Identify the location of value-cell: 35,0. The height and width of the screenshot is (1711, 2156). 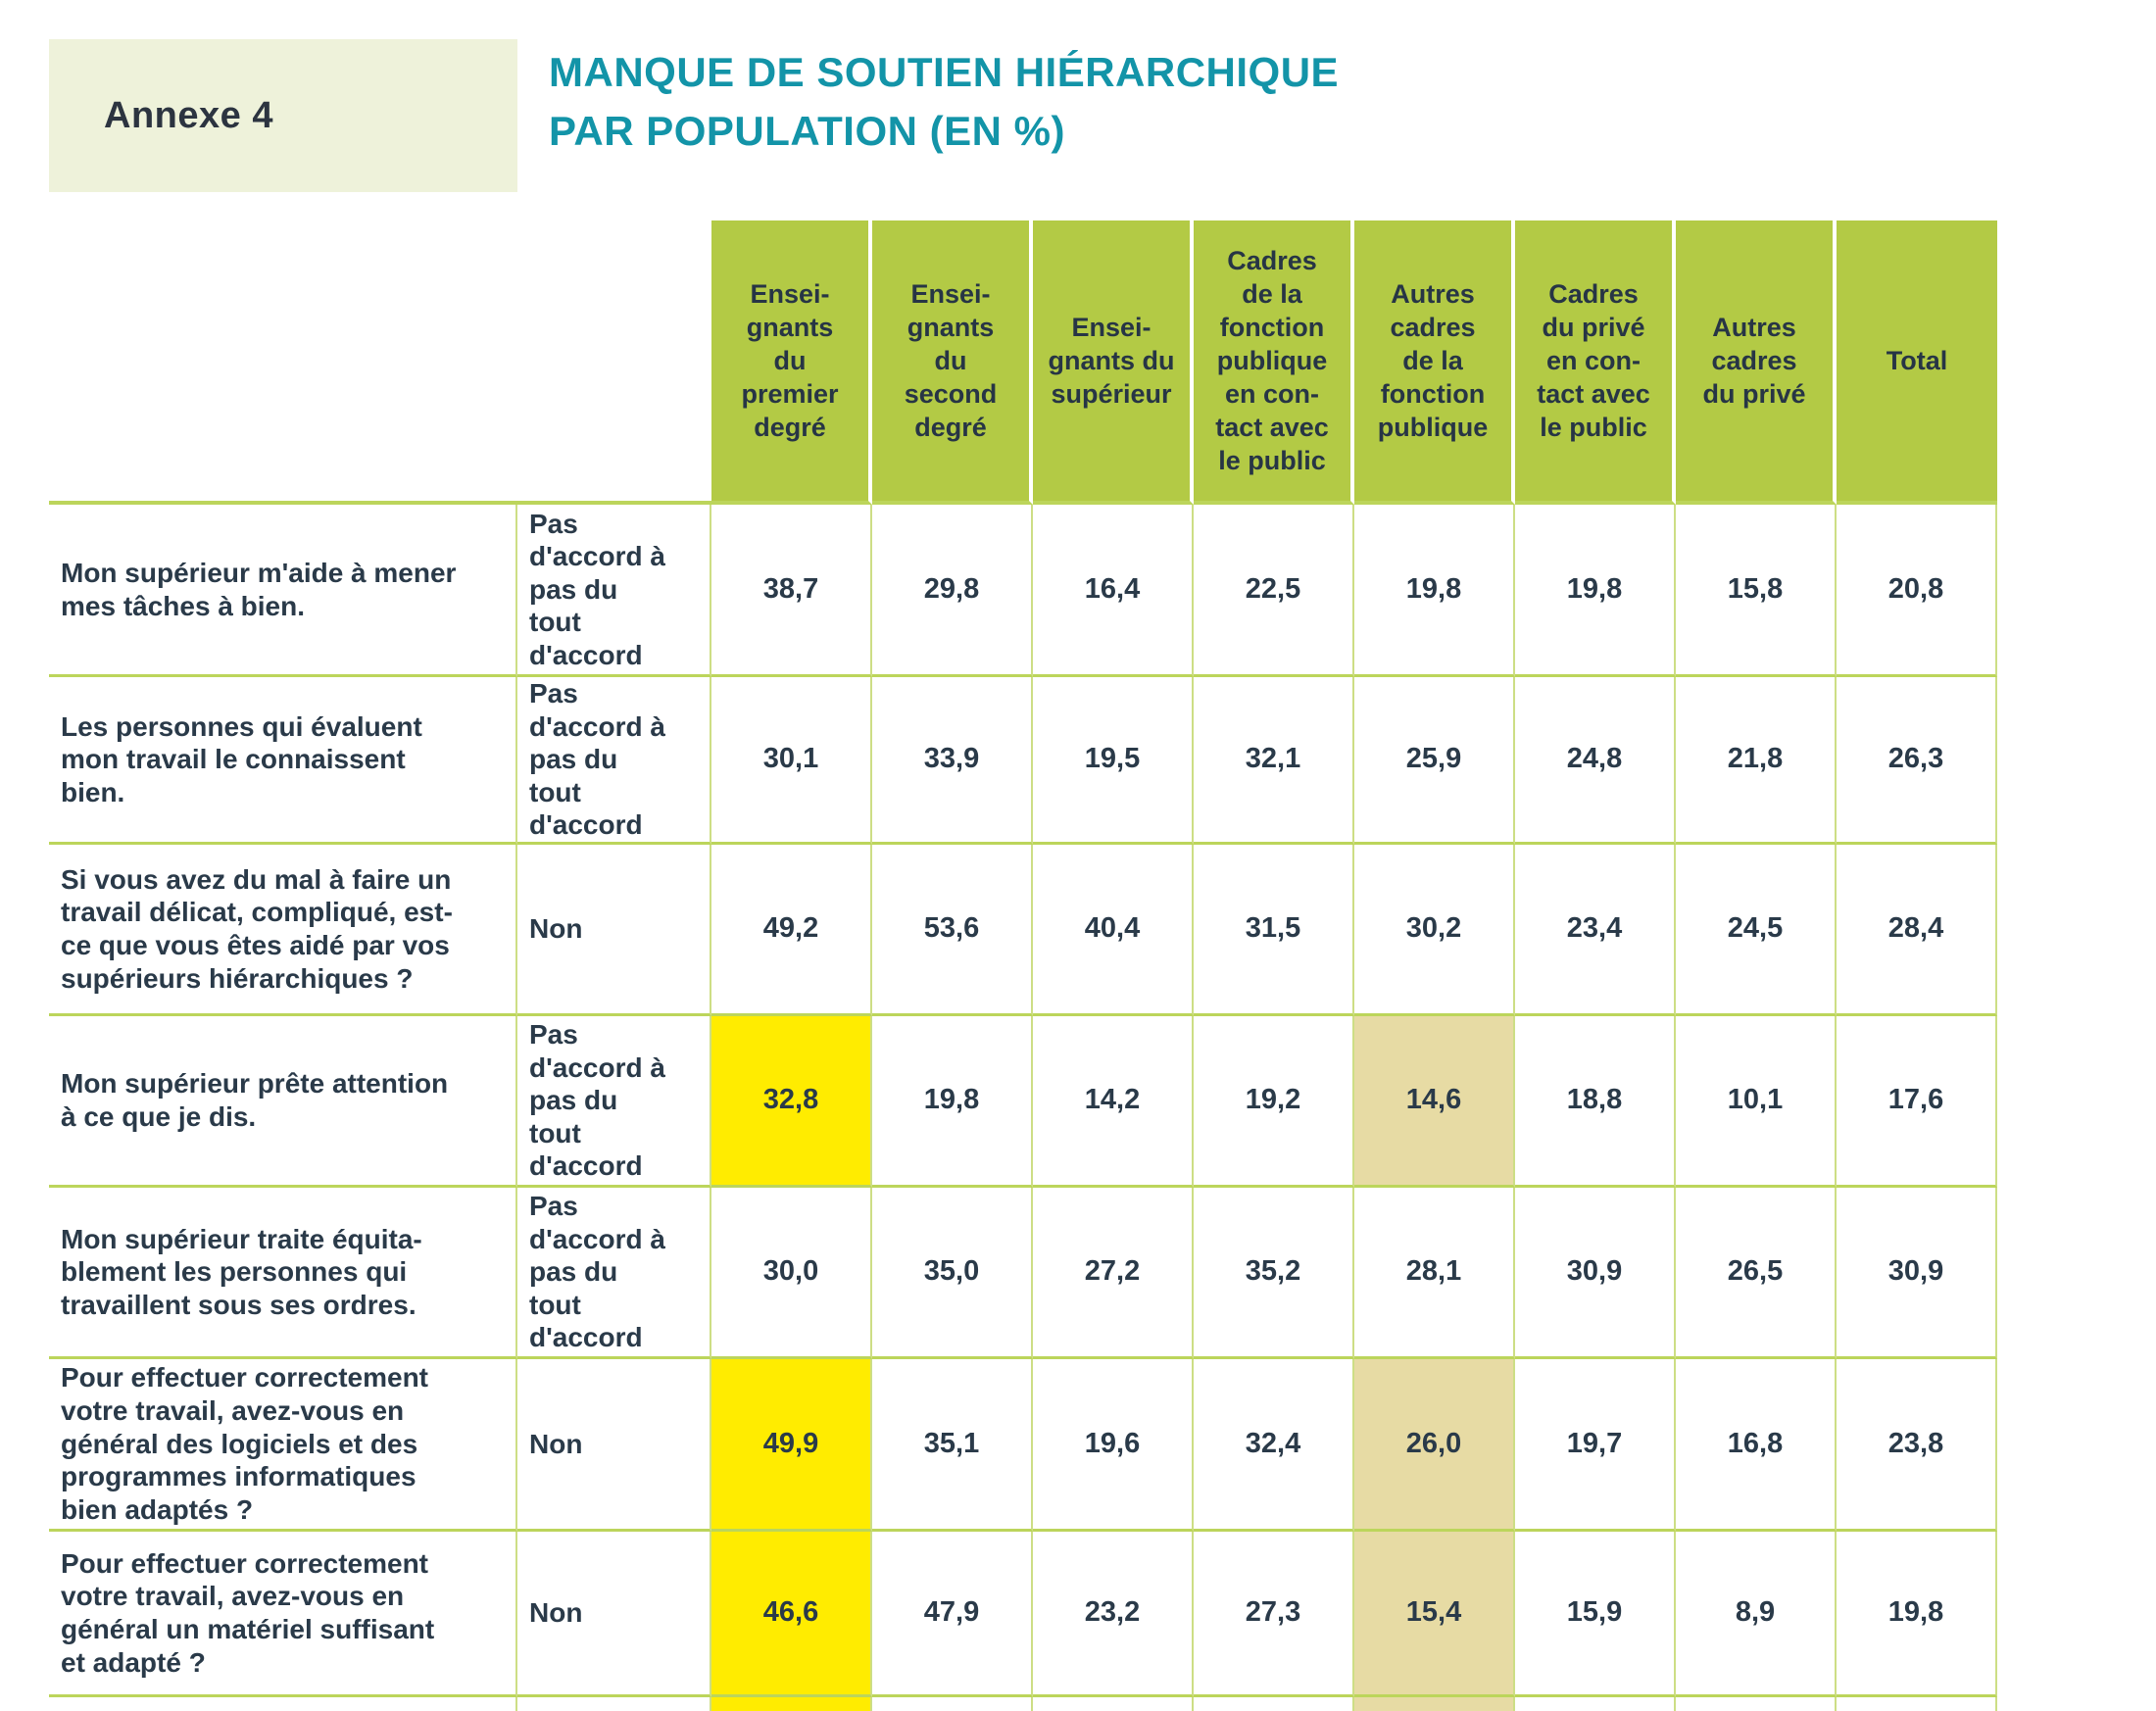
(952, 1273).